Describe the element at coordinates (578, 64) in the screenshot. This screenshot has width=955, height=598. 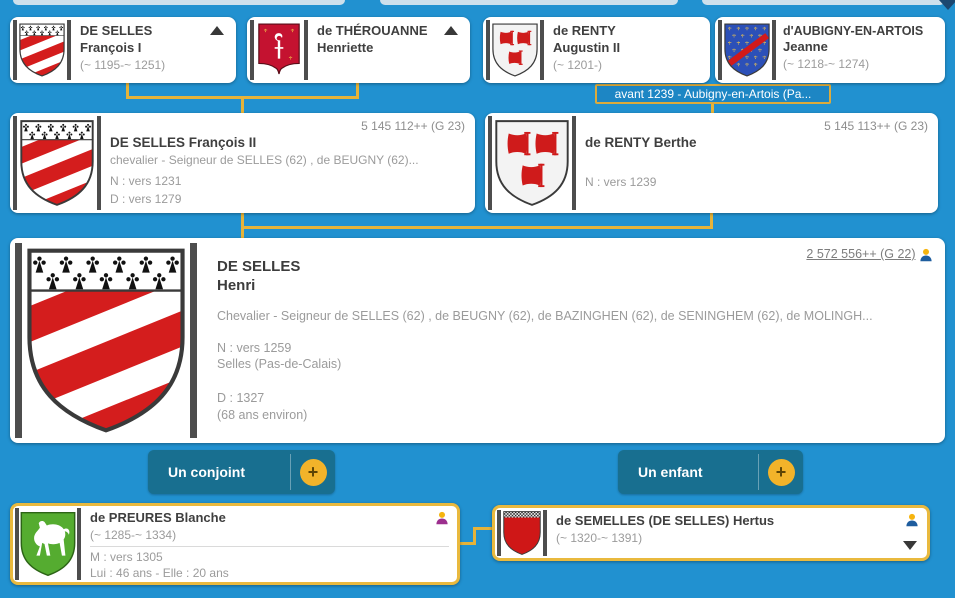
I see `person-dates: (~ 1201-)` at that location.